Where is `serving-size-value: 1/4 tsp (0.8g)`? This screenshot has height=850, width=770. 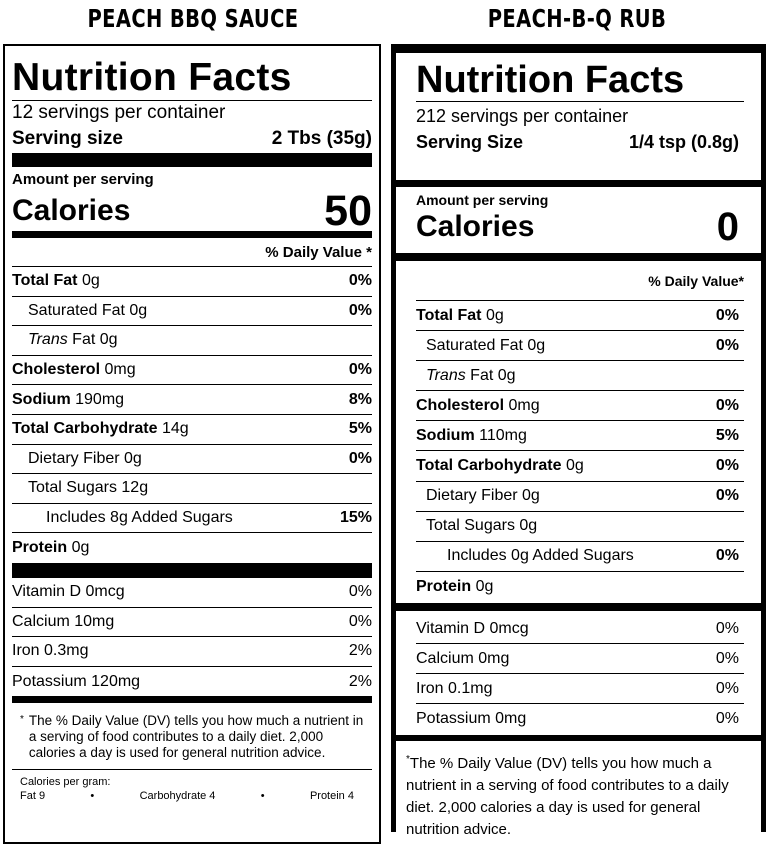 serving-size-value: 1/4 tsp (0.8g) is located at coordinates (683, 141).